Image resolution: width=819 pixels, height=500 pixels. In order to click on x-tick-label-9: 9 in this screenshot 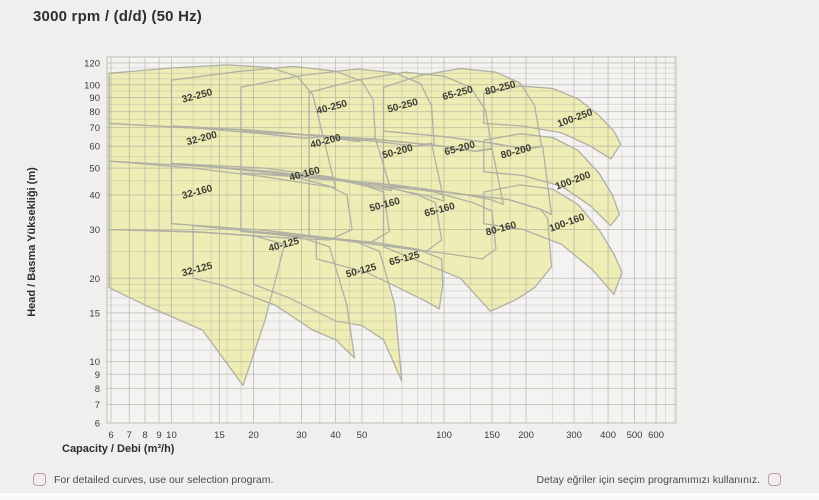, I will do `click(158, 435)`.